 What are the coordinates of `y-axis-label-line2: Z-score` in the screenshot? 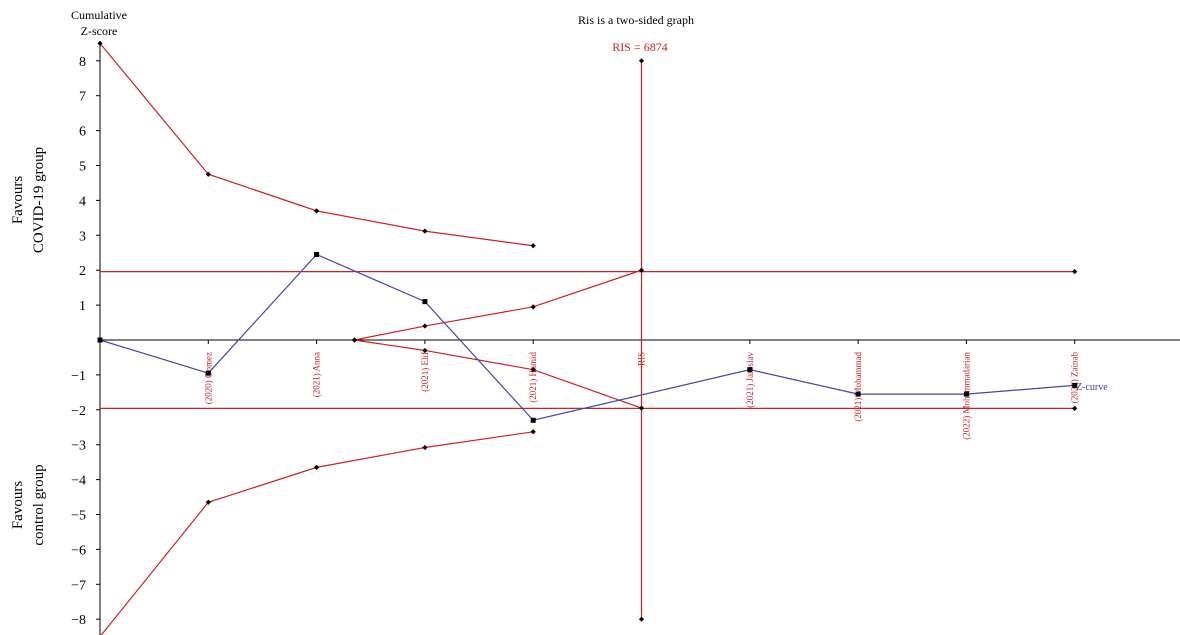 It's located at (99, 31).